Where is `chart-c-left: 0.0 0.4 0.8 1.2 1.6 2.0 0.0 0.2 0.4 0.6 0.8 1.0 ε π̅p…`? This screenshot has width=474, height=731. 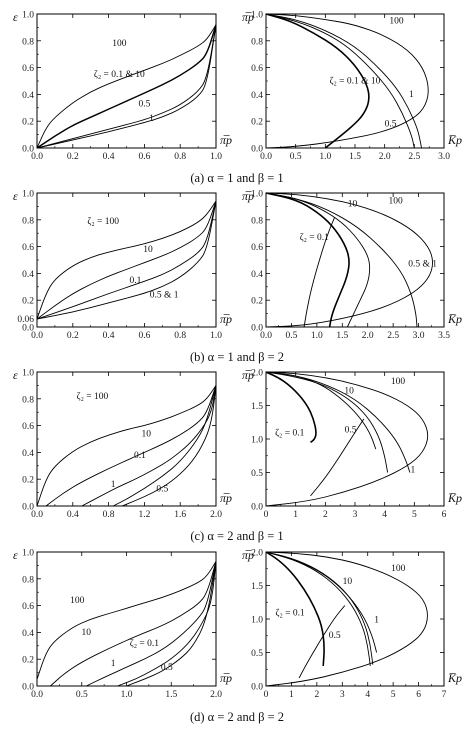 chart-c-left: 0.0 0.4 0.8 1.2 1.6 2.0 0.0 0.2 0.4 0.6 0.8 1.0 ε π̅p… is located at coordinates (122, 444).